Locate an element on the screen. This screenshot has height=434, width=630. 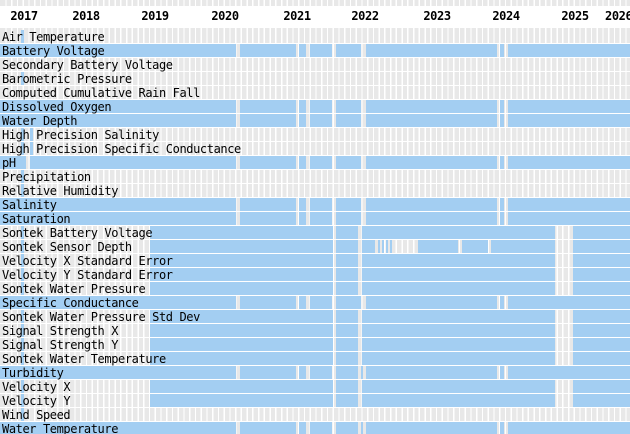
row-label: Sontek Battery Voltage is located at coordinates (77, 233).